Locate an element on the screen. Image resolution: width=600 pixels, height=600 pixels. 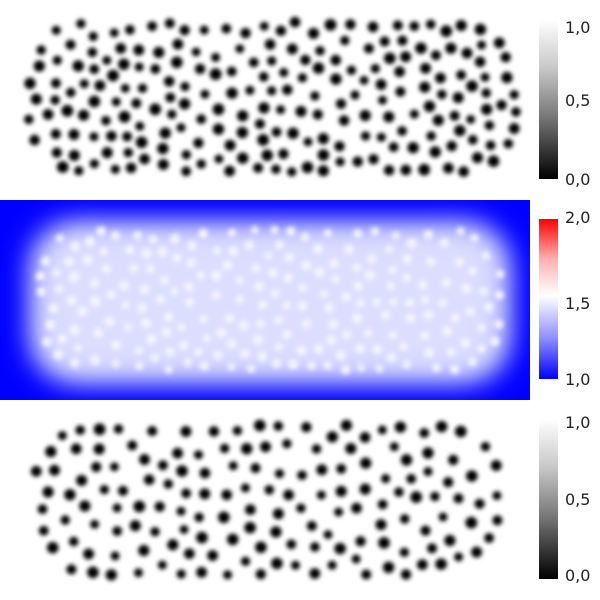
top-colorbar-tick-min: 0,0 is located at coordinates (578, 179).